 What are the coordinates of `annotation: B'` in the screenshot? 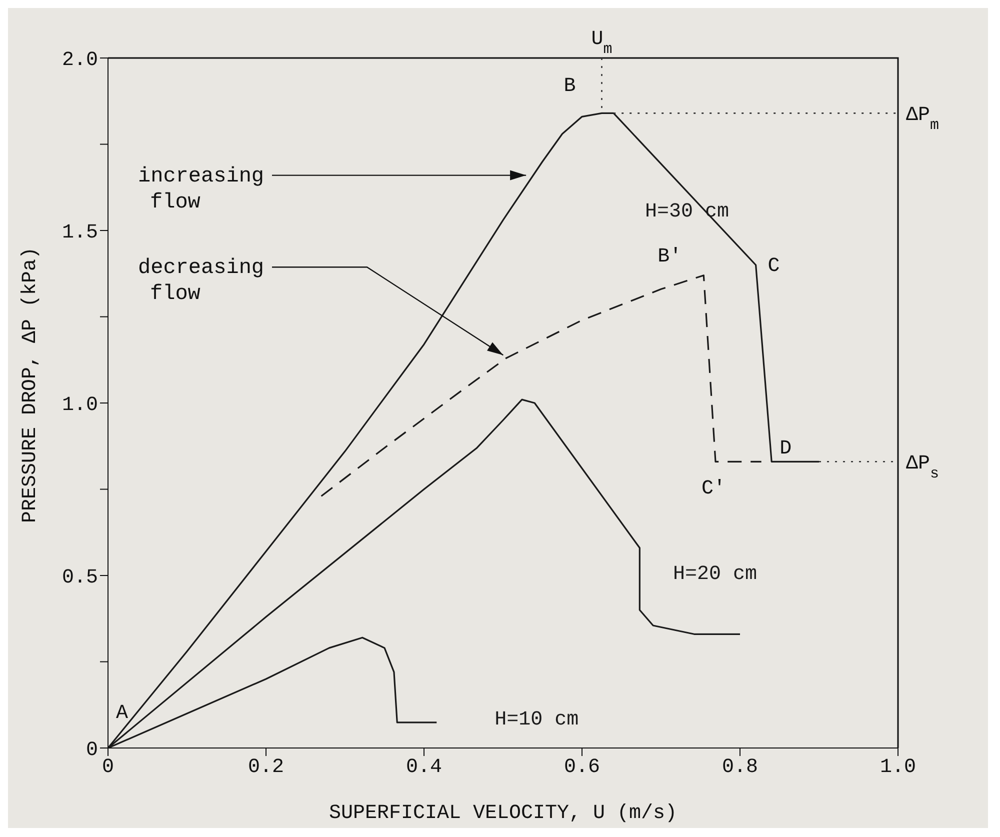 It's located at (670, 256).